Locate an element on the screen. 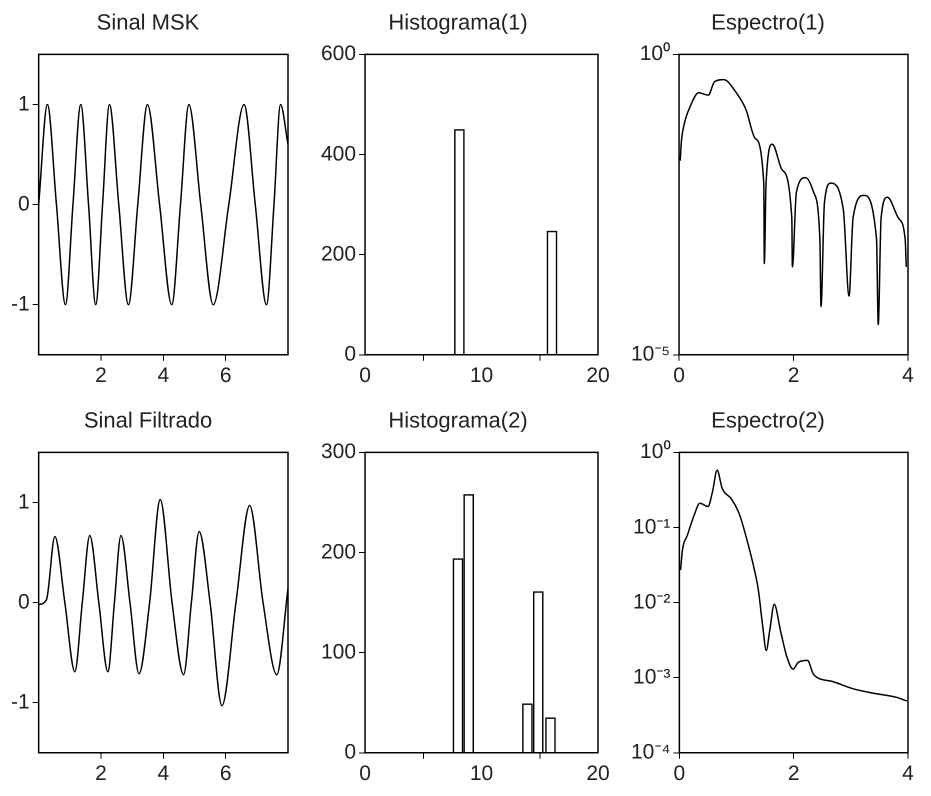 Image resolution: width=931 pixels, height=796 pixels. y-tick-label: 400 is located at coordinates (338, 154).